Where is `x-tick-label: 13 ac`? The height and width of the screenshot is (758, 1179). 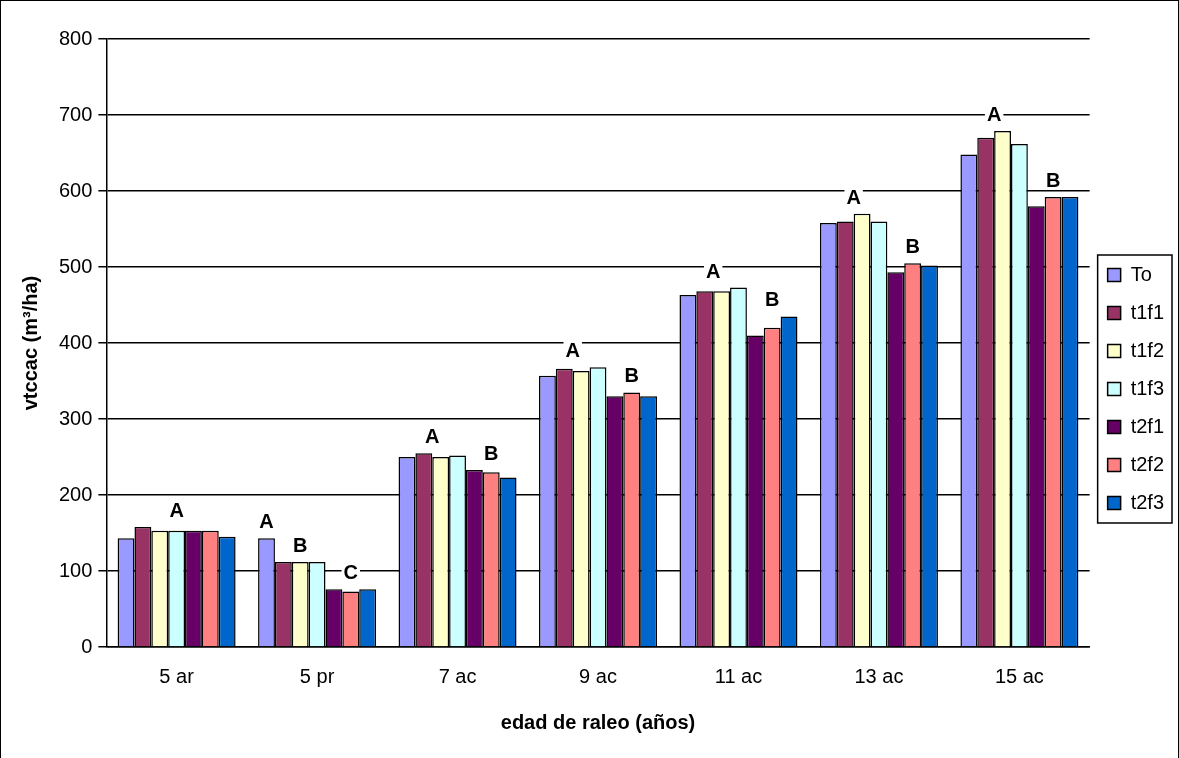
x-tick-label: 13 ac is located at coordinates (879, 675).